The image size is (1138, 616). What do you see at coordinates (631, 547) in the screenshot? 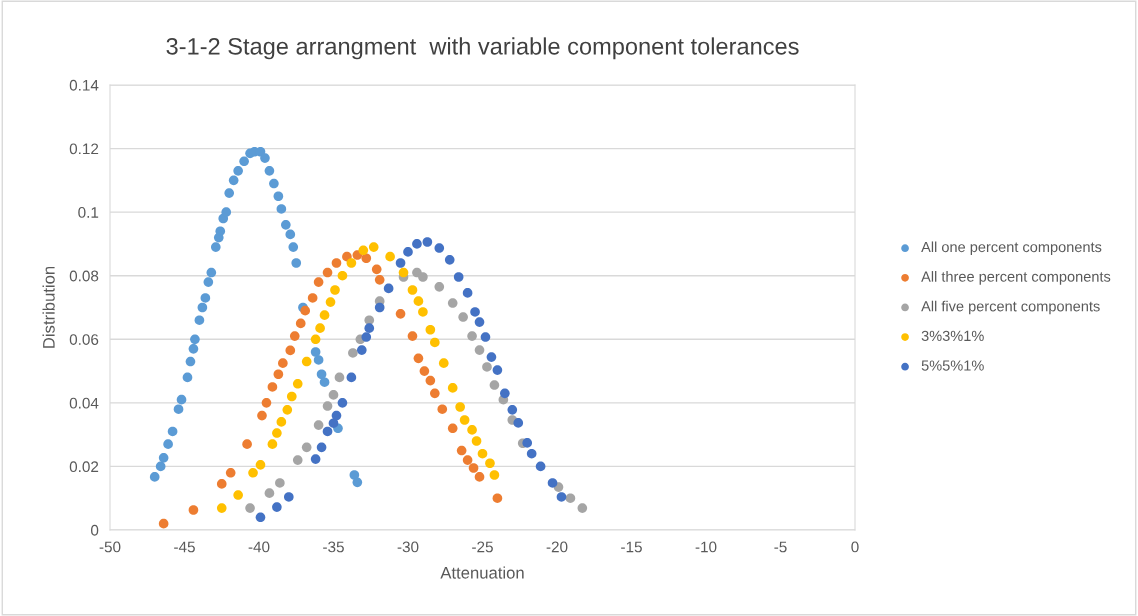
I see `x-tick-label: -15` at bounding box center [631, 547].